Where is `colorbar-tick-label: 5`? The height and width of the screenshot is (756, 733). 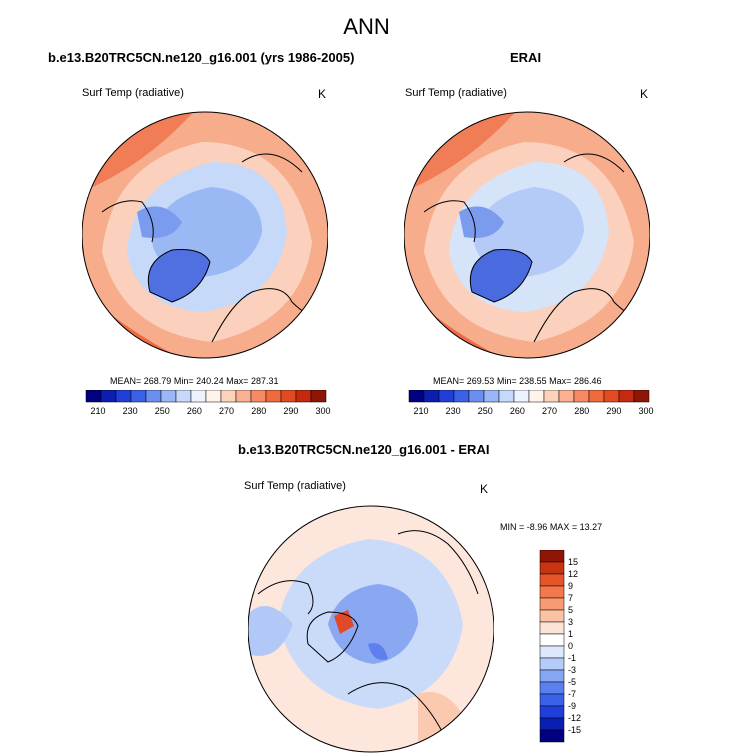 colorbar-tick-label: 5 is located at coordinates (570, 610).